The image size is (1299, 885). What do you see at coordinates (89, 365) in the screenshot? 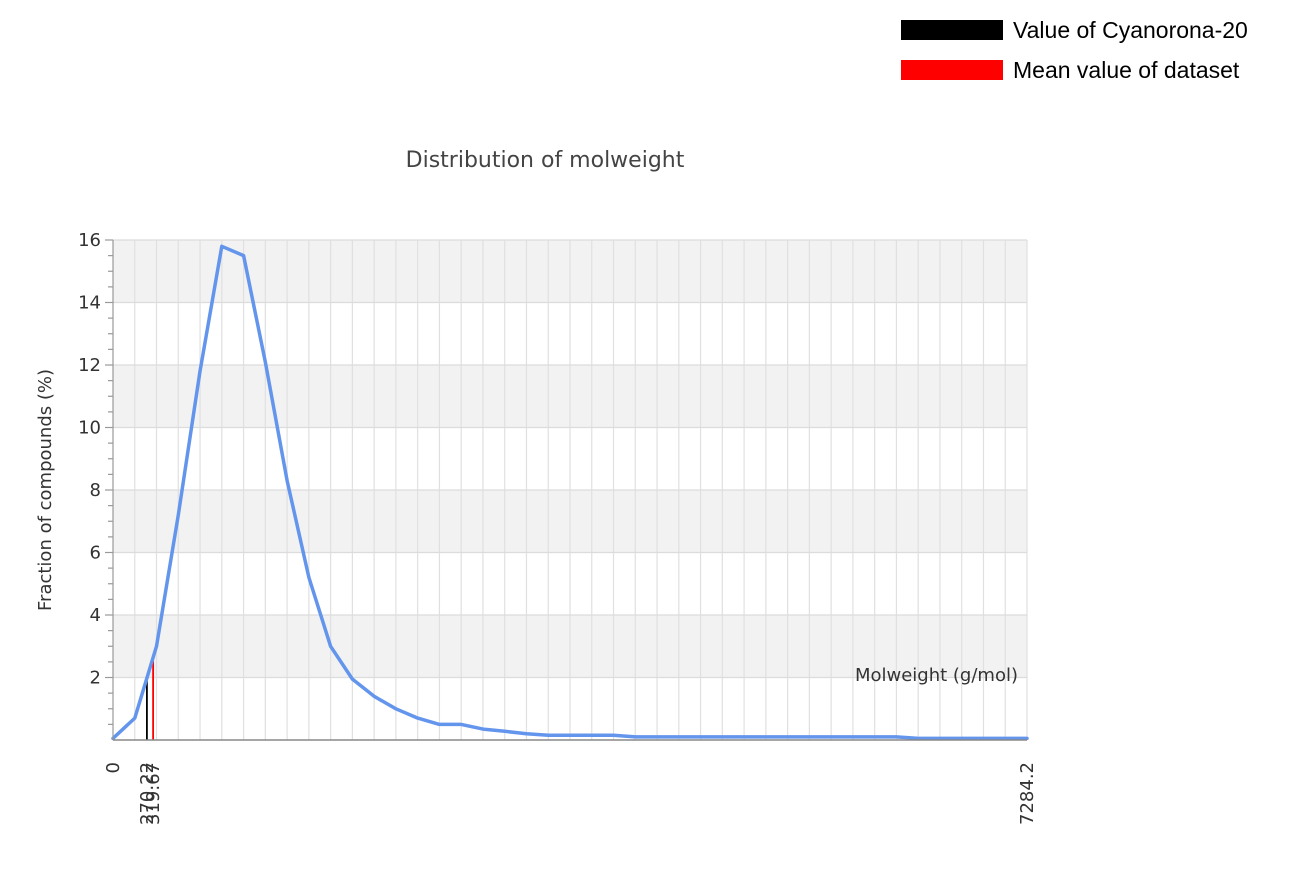
I see `y-tick-label: 12` at bounding box center [89, 365].